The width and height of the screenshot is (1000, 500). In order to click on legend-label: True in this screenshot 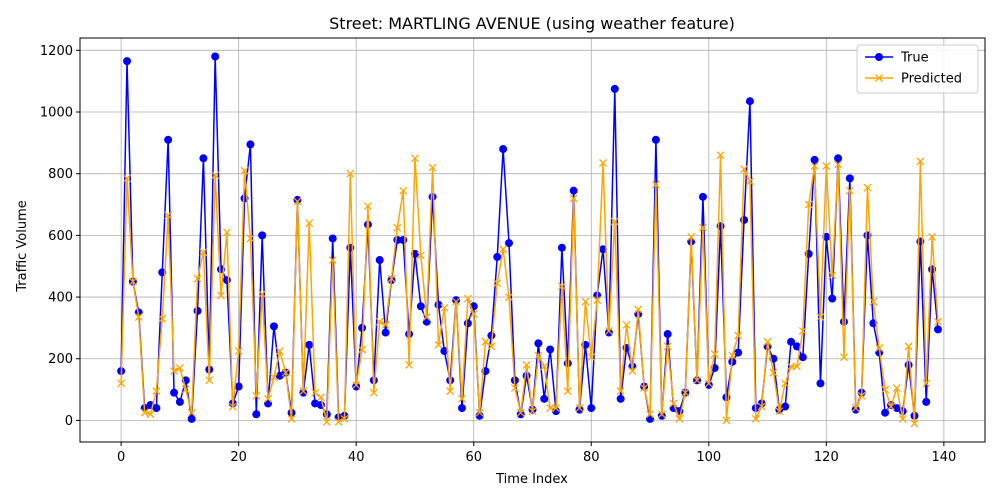, I will do `click(914, 58)`.